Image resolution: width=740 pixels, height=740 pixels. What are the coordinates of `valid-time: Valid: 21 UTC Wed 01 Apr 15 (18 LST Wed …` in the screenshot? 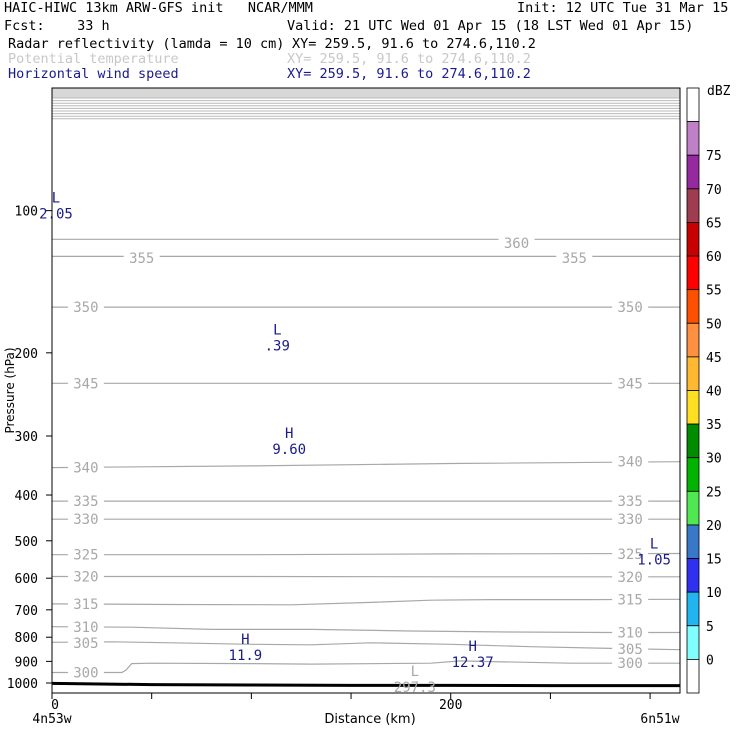 It's located at (490, 26).